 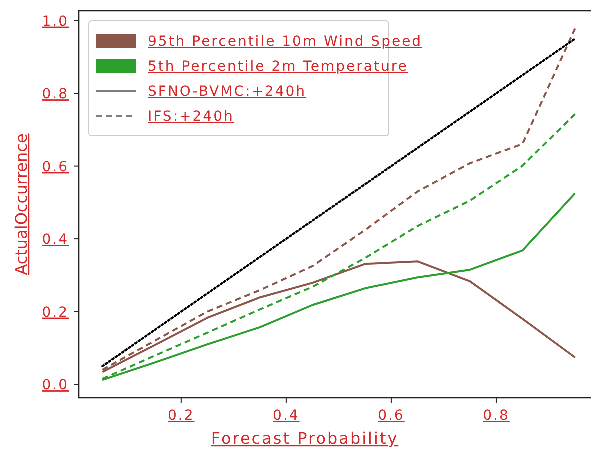 What do you see at coordinates (191, 117) in the screenshot?
I see `legend-label: IFS:+240h` at bounding box center [191, 117].